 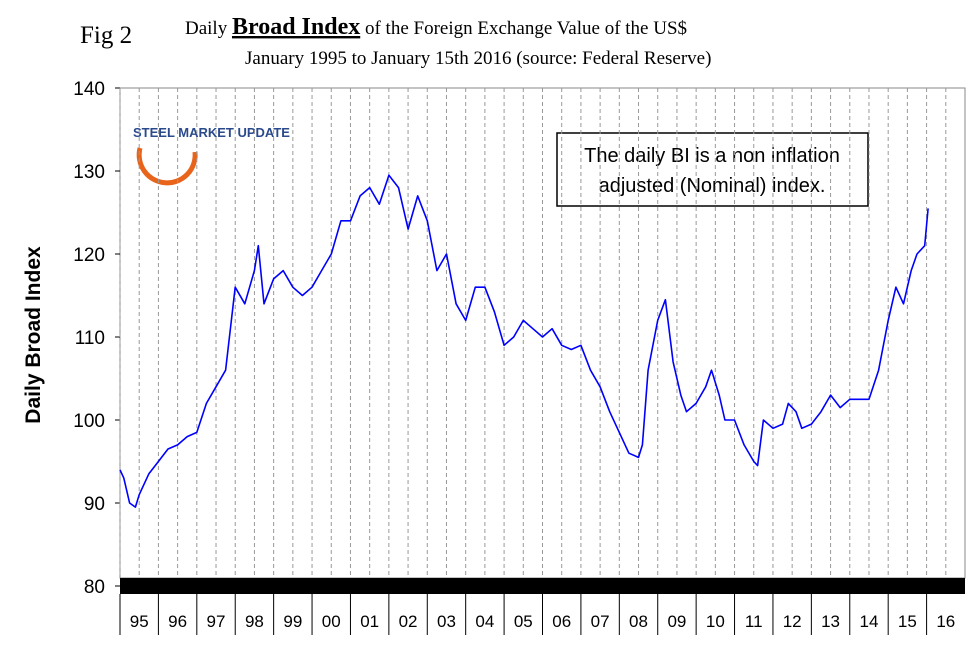 I want to click on x-tick-label: 95, so click(x=139, y=621).